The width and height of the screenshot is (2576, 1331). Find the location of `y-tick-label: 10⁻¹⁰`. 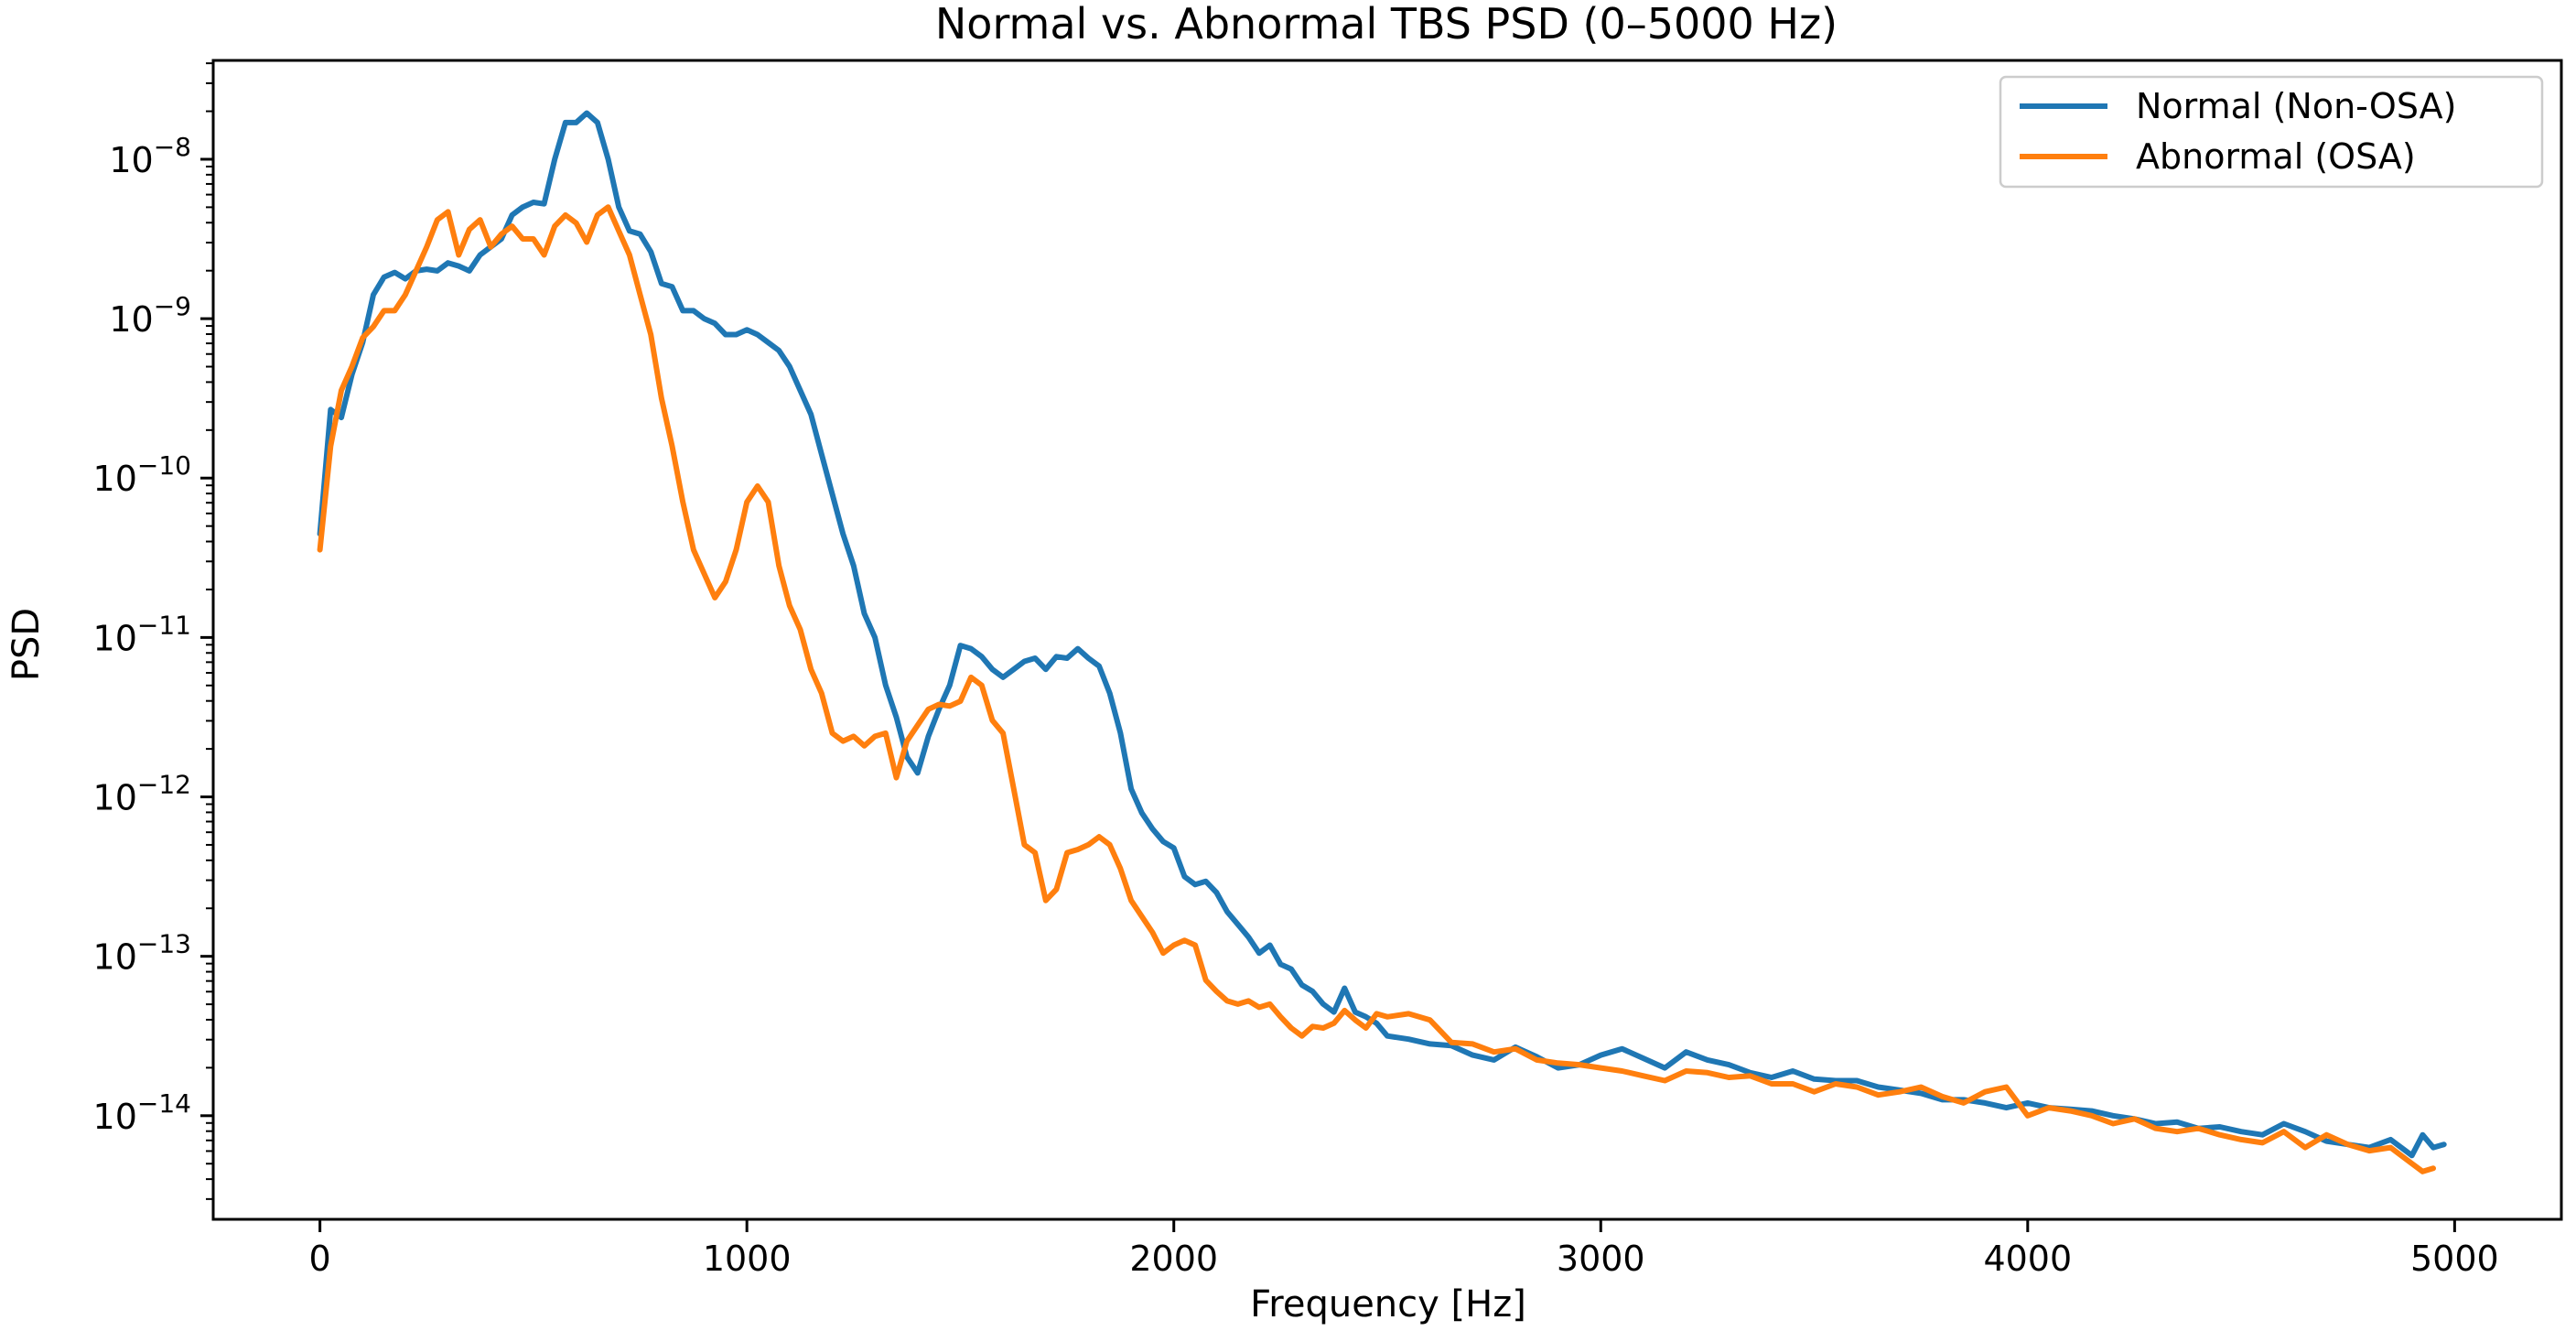

y-tick-label: 10⁻¹⁰ is located at coordinates (142, 475).